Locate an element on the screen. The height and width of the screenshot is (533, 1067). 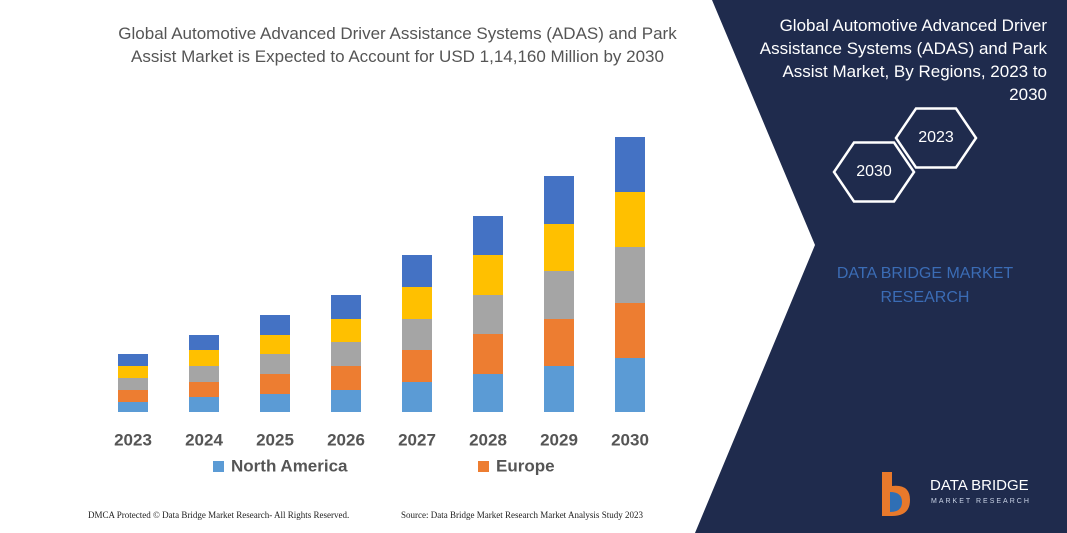
legend-label: North America is located at coordinates (289, 465).